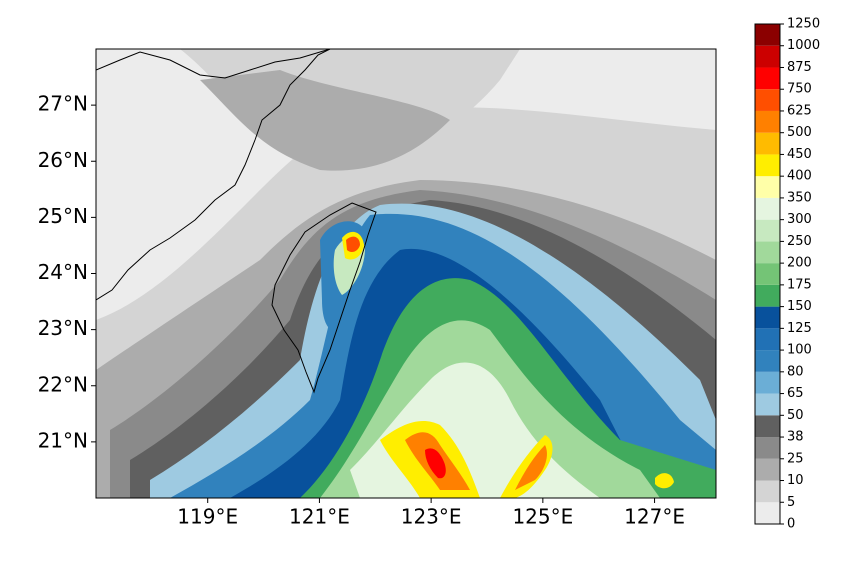  What do you see at coordinates (803, 45) in the screenshot?
I see `colorbar-tick-label: 1000` at bounding box center [803, 45].